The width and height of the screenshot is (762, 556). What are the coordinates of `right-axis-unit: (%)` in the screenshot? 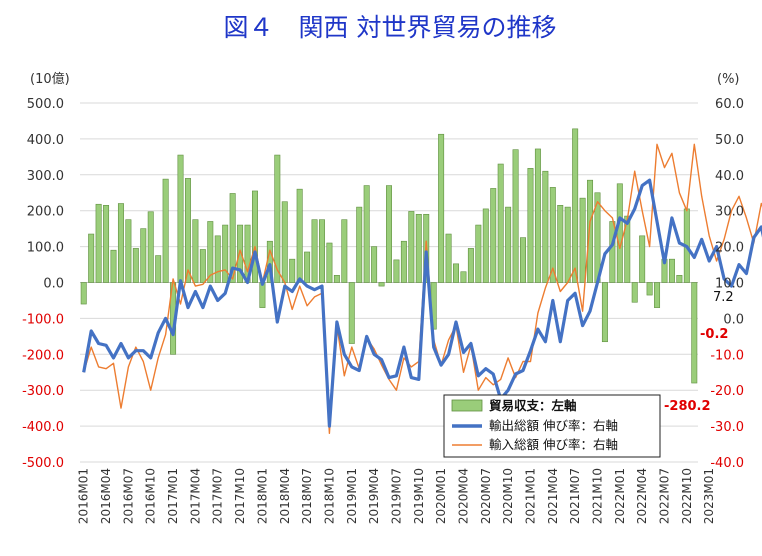 It's located at (728, 79).